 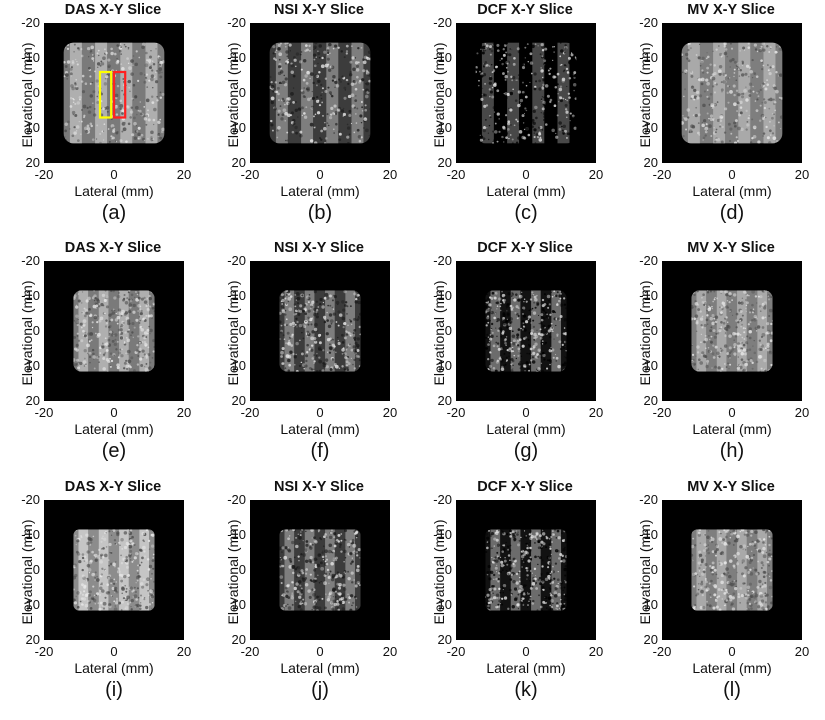 What do you see at coordinates (732, 690) in the screenshot?
I see `panel-caption: (l)` at bounding box center [732, 690].